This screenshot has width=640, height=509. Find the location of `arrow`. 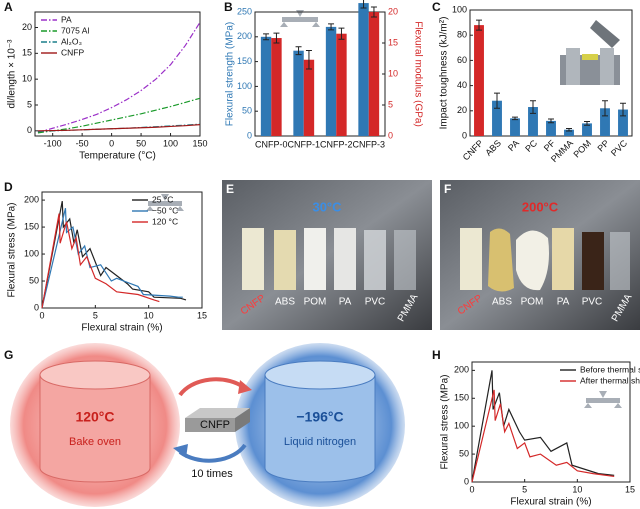

arrow is located at coordinates (212, 387).